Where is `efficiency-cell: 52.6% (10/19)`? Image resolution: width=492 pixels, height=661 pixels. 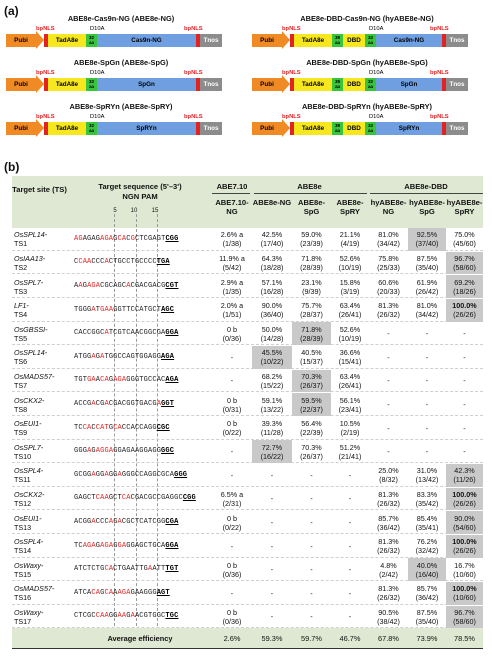
efficiency-cell: 52.6% (10/19) is located at coordinates (350, 333).